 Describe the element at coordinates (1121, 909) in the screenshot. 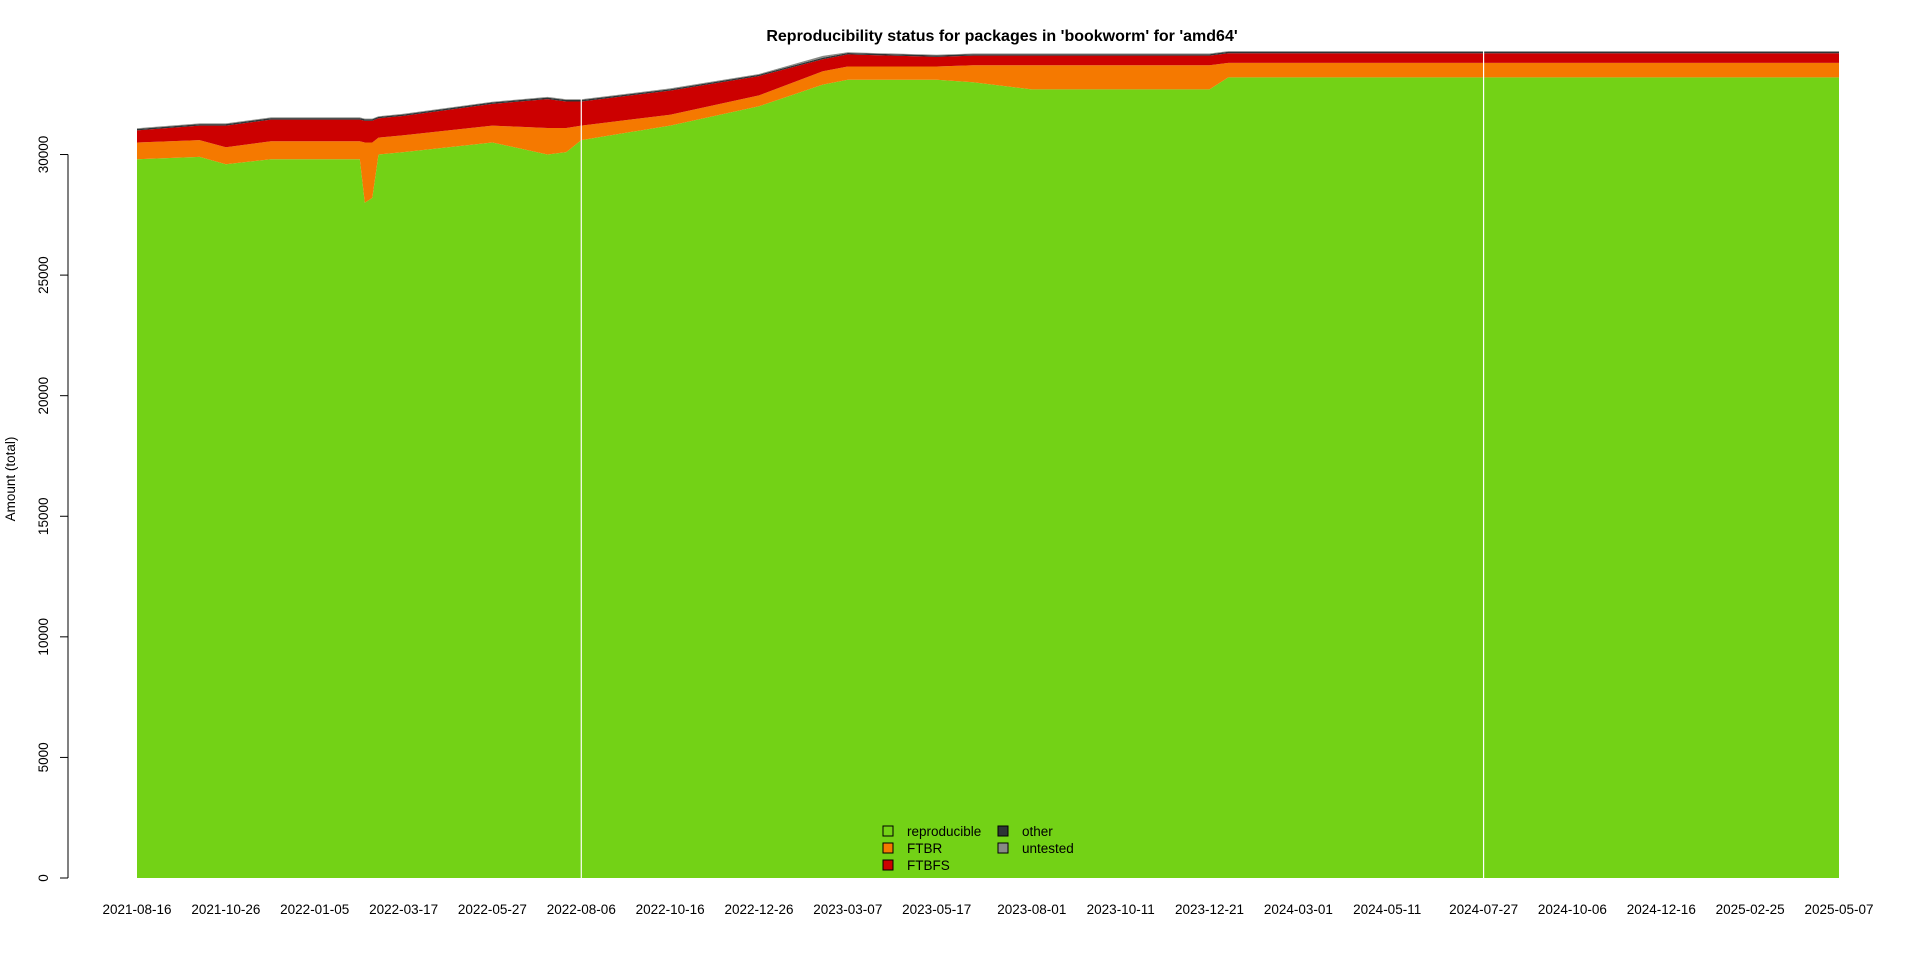

I see `x-tick-label: 2023-10-11` at that location.